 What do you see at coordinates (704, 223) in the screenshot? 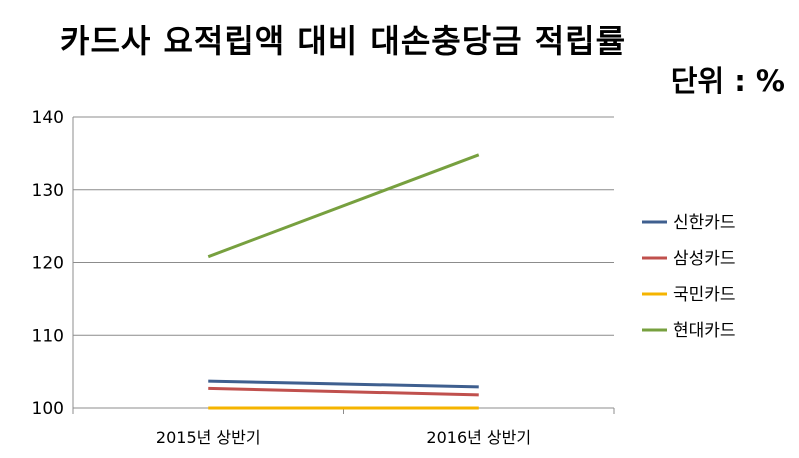
I see `legend-label: 신한카드` at bounding box center [704, 223].